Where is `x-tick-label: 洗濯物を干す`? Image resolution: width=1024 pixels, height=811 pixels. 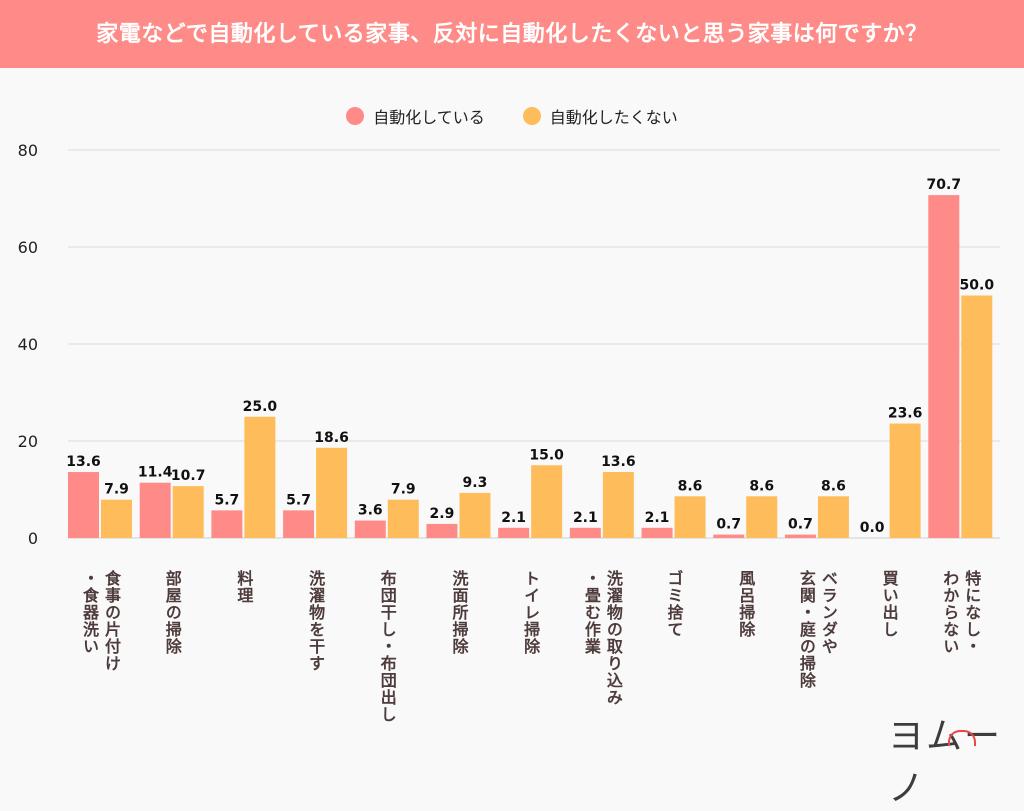
x-tick-label: 洗濯物を干す is located at coordinates (316, 621).